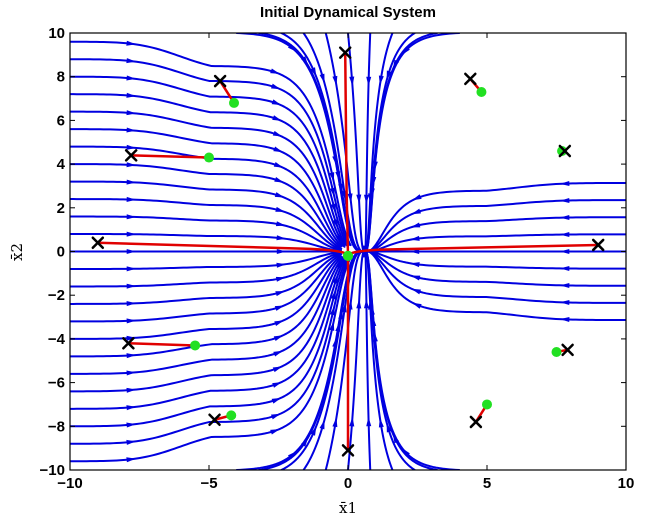 This screenshot has width=658, height=521. Describe the element at coordinates (208, 483) in the screenshot. I see `x-tick-label: −5` at that location.